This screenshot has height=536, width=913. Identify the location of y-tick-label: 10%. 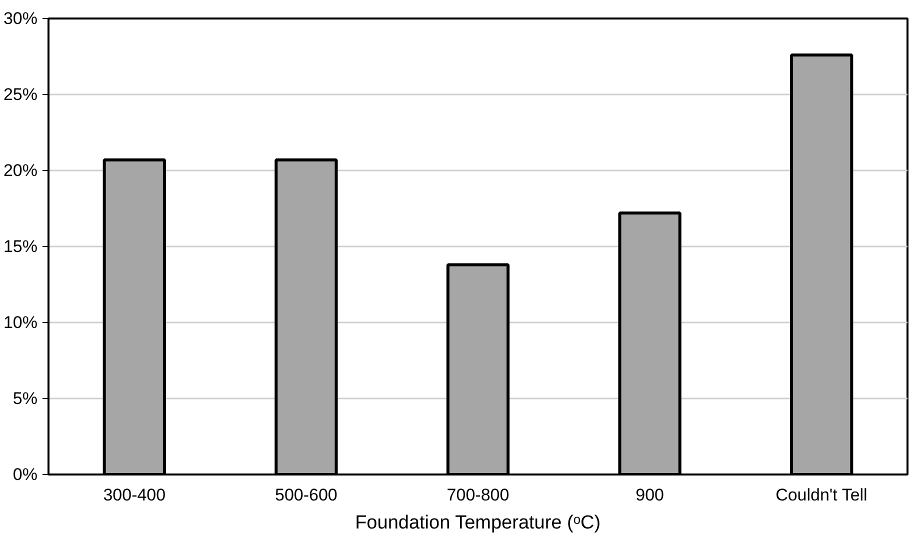
(20, 322).